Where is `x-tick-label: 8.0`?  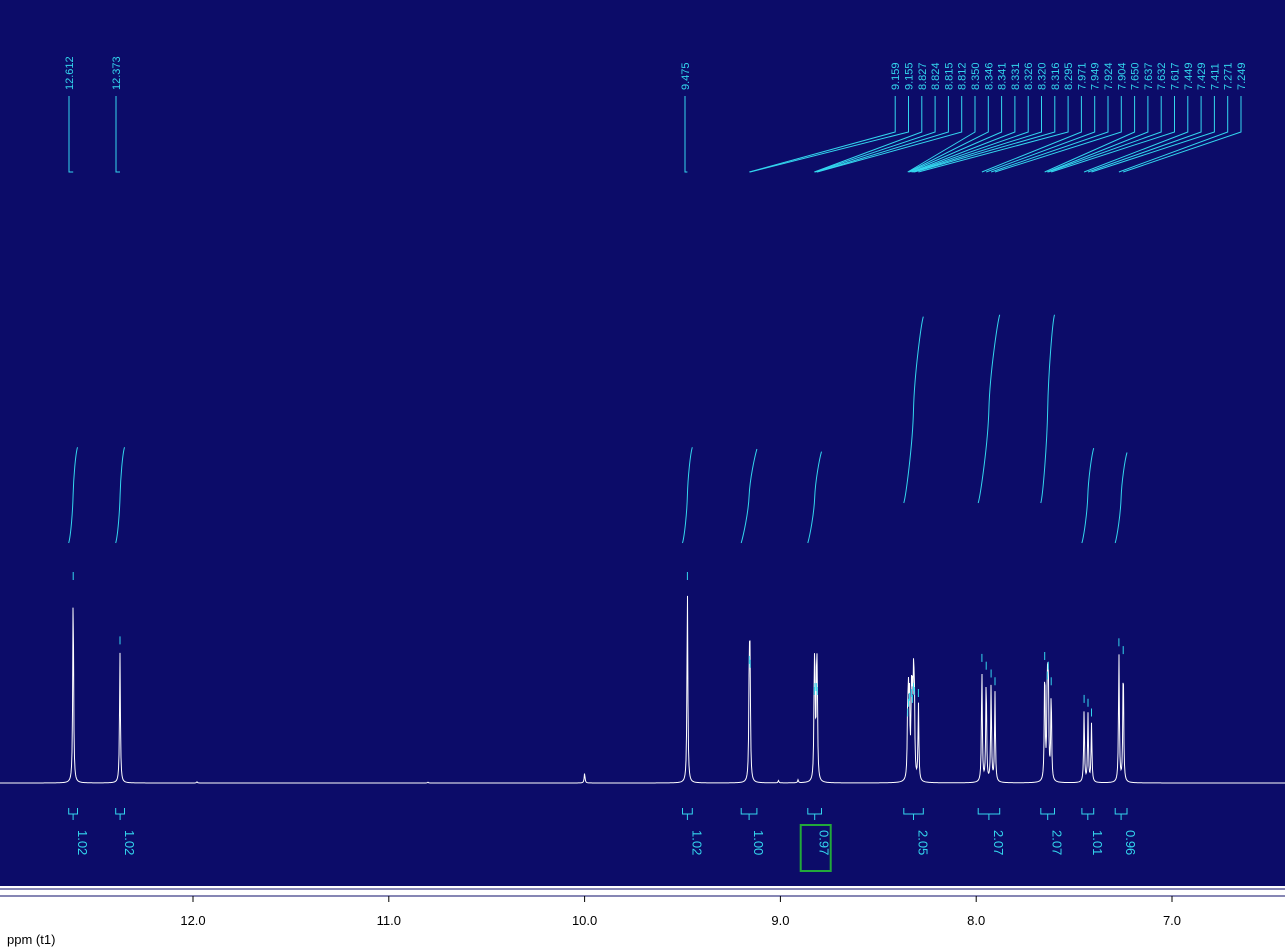 x-tick-label: 8.0 is located at coordinates (976, 920).